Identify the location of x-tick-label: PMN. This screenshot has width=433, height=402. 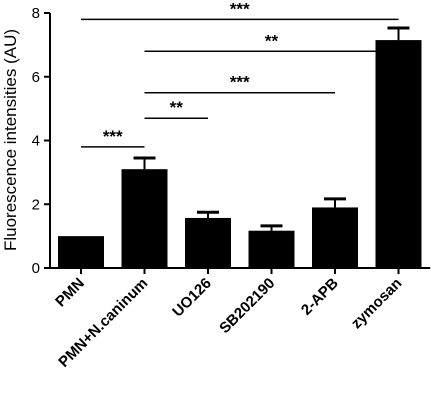
(70, 293).